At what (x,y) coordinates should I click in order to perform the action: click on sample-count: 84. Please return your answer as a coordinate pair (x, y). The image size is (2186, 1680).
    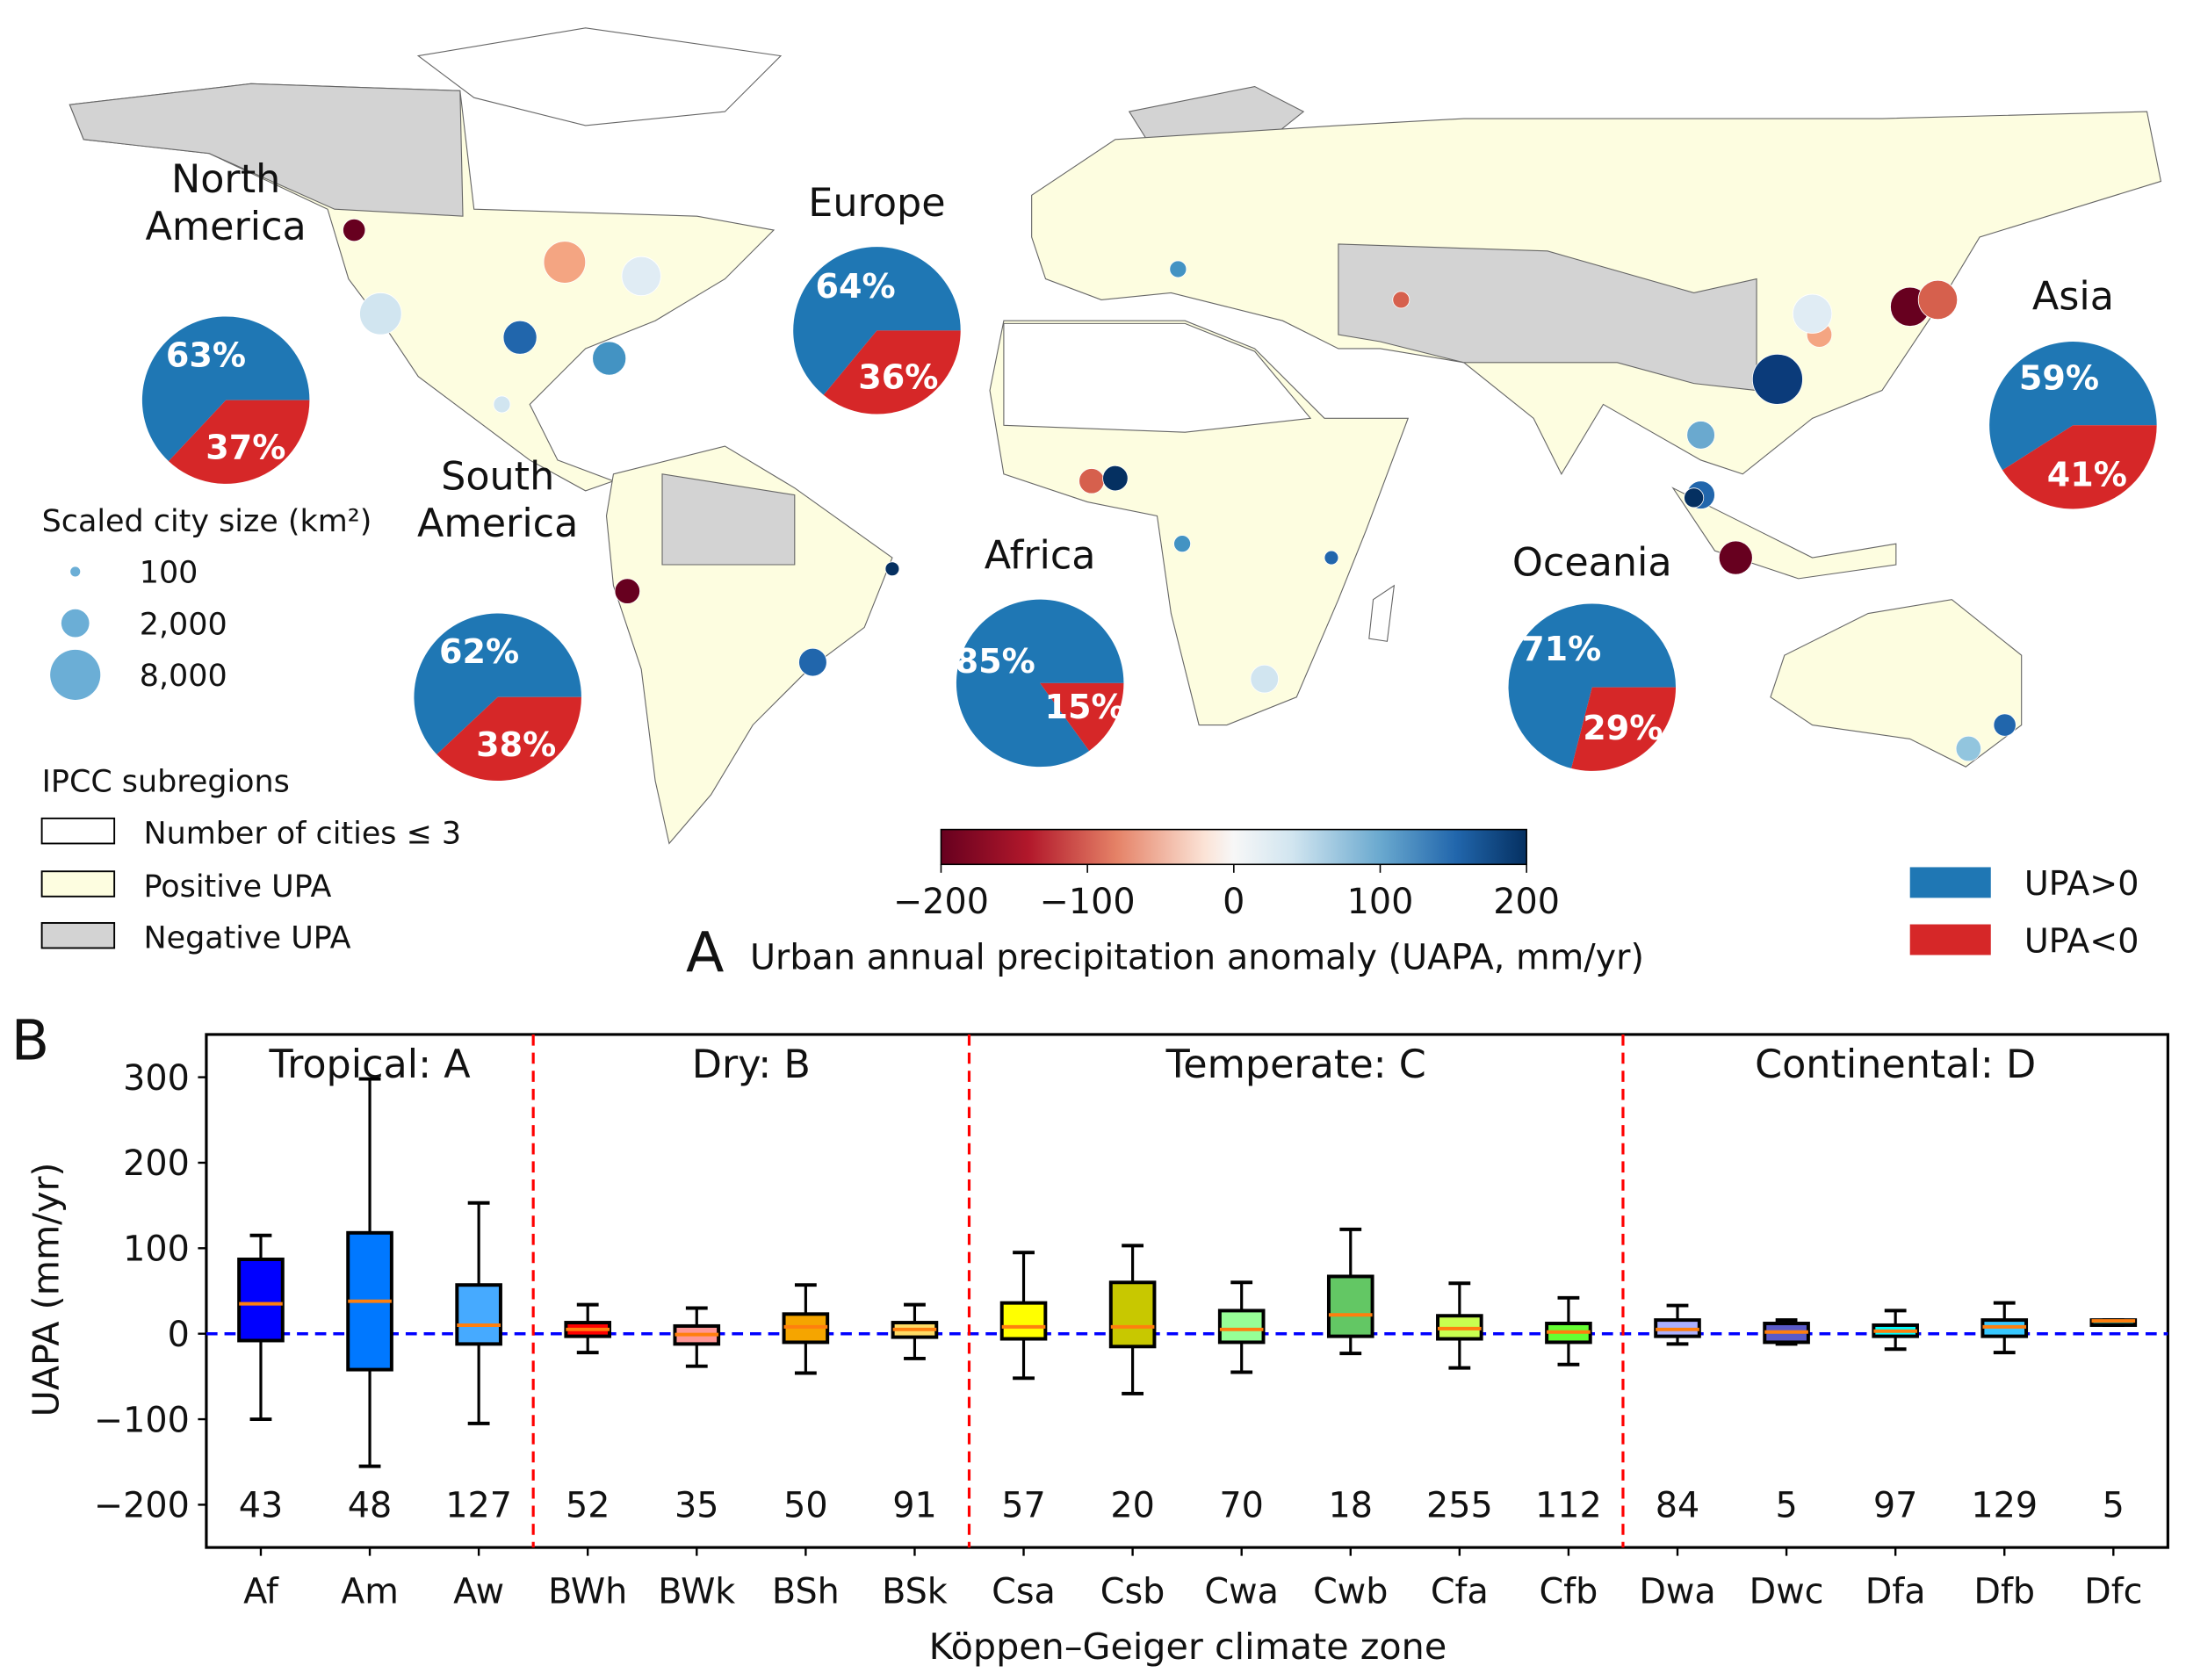
    Looking at the image, I should click on (1677, 1506).